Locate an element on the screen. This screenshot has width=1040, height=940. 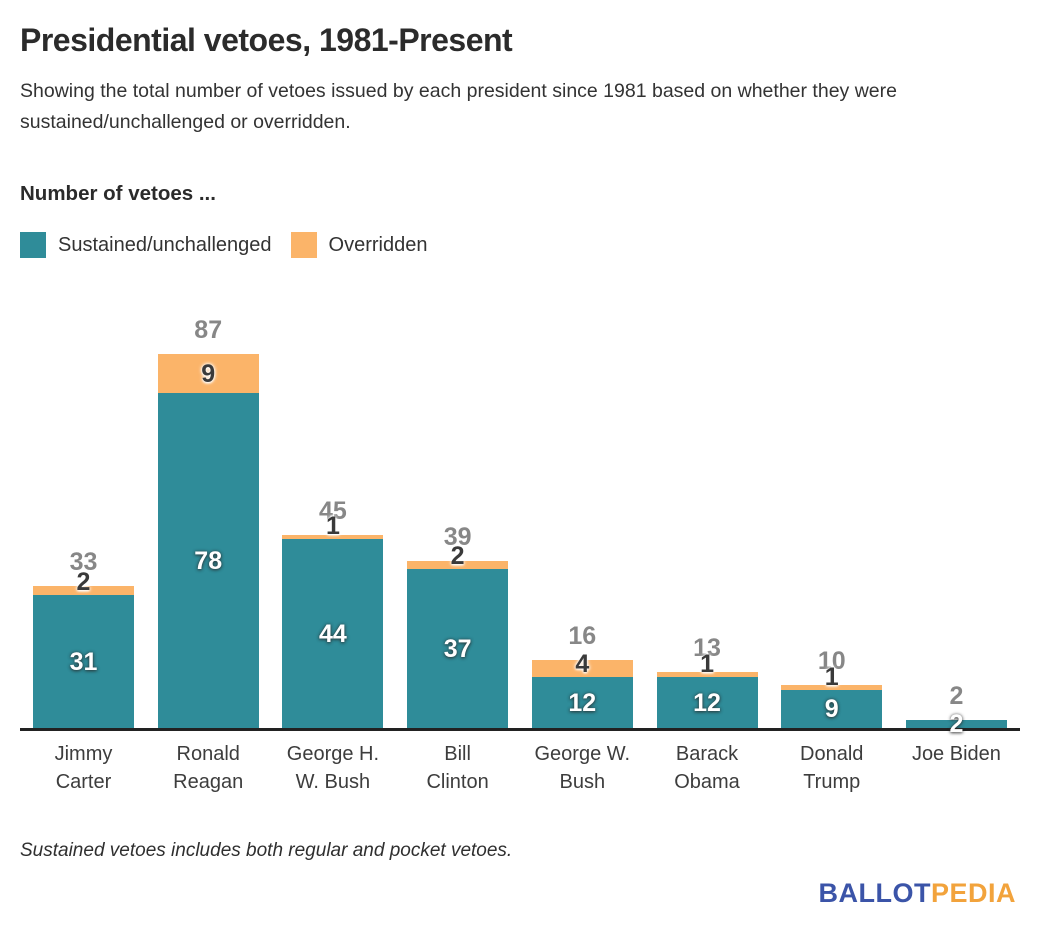
x-axis-line is located at coordinates (520, 730).